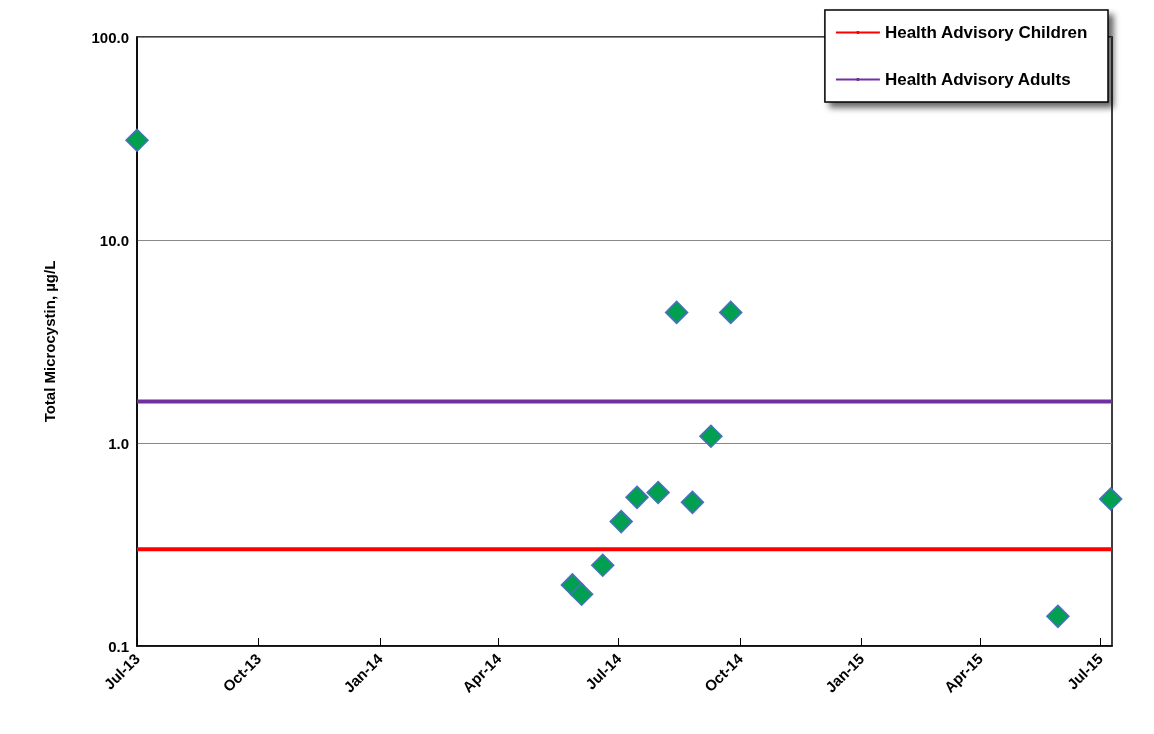  What do you see at coordinates (118, 443) in the screenshot?
I see `y-tick-label: 1.0` at bounding box center [118, 443].